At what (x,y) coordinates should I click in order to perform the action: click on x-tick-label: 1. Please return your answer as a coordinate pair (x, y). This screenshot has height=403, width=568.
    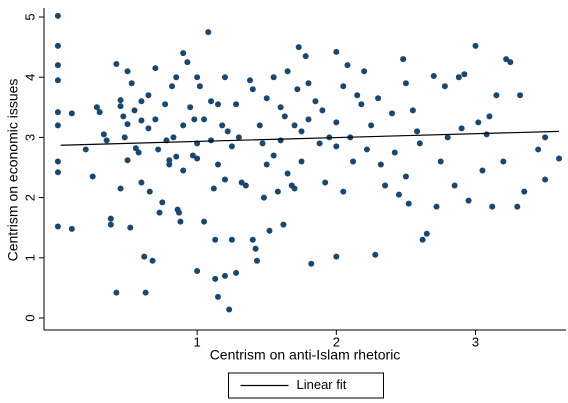
    Looking at the image, I should click on (197, 341).